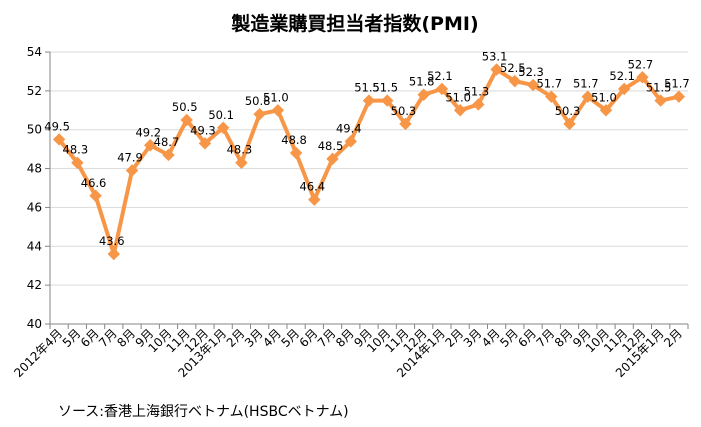  I want to click on y-axis: 40 42 44 46 48 50 52 54, so click(39, 188).